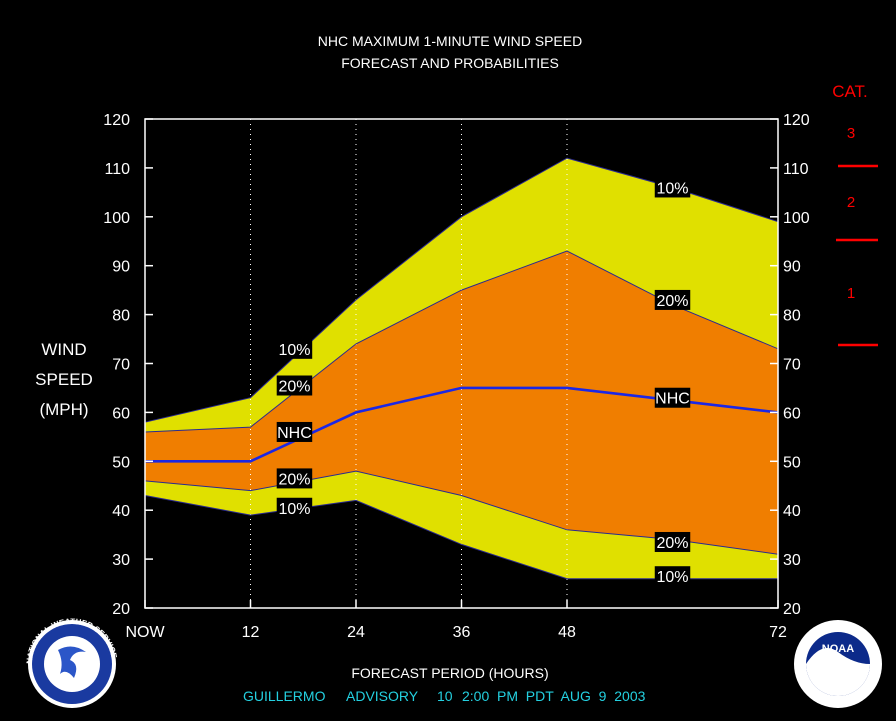  I want to click on noaa-logo-text: NOAA, so click(838, 649).